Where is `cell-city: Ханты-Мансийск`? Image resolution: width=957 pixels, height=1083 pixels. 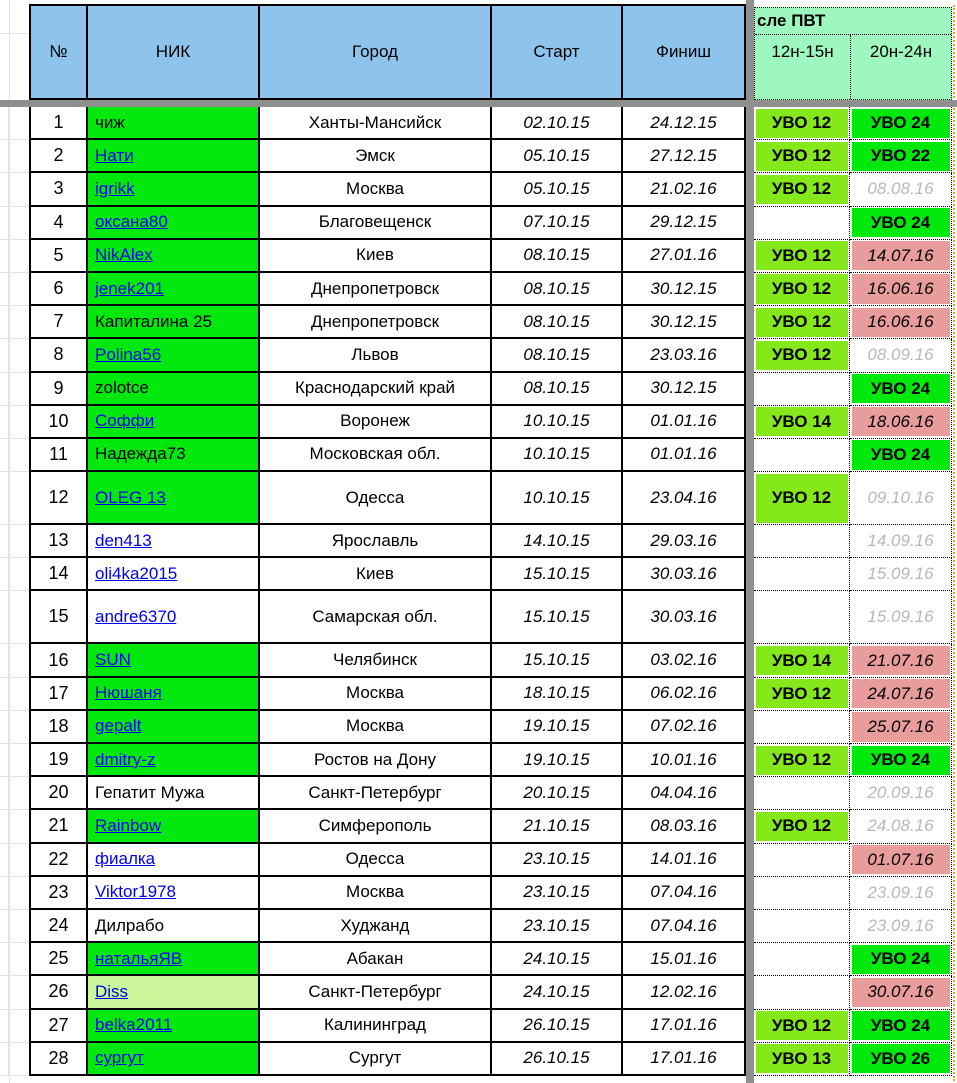
cell-city: Ханты-Мансийск is located at coordinates (376, 124).